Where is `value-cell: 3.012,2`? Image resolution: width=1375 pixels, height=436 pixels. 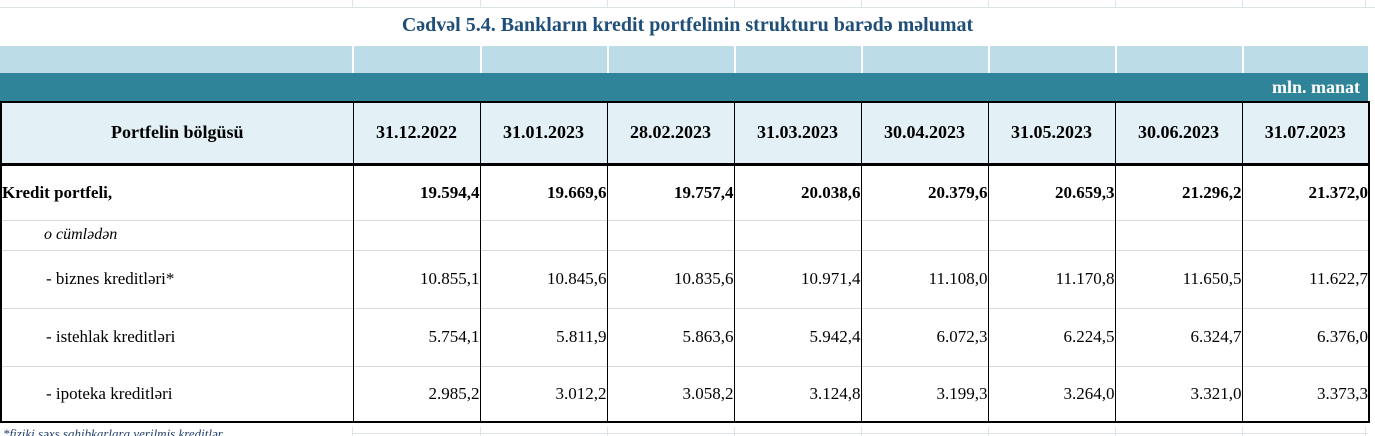
value-cell: 3.012,2 is located at coordinates (543, 393).